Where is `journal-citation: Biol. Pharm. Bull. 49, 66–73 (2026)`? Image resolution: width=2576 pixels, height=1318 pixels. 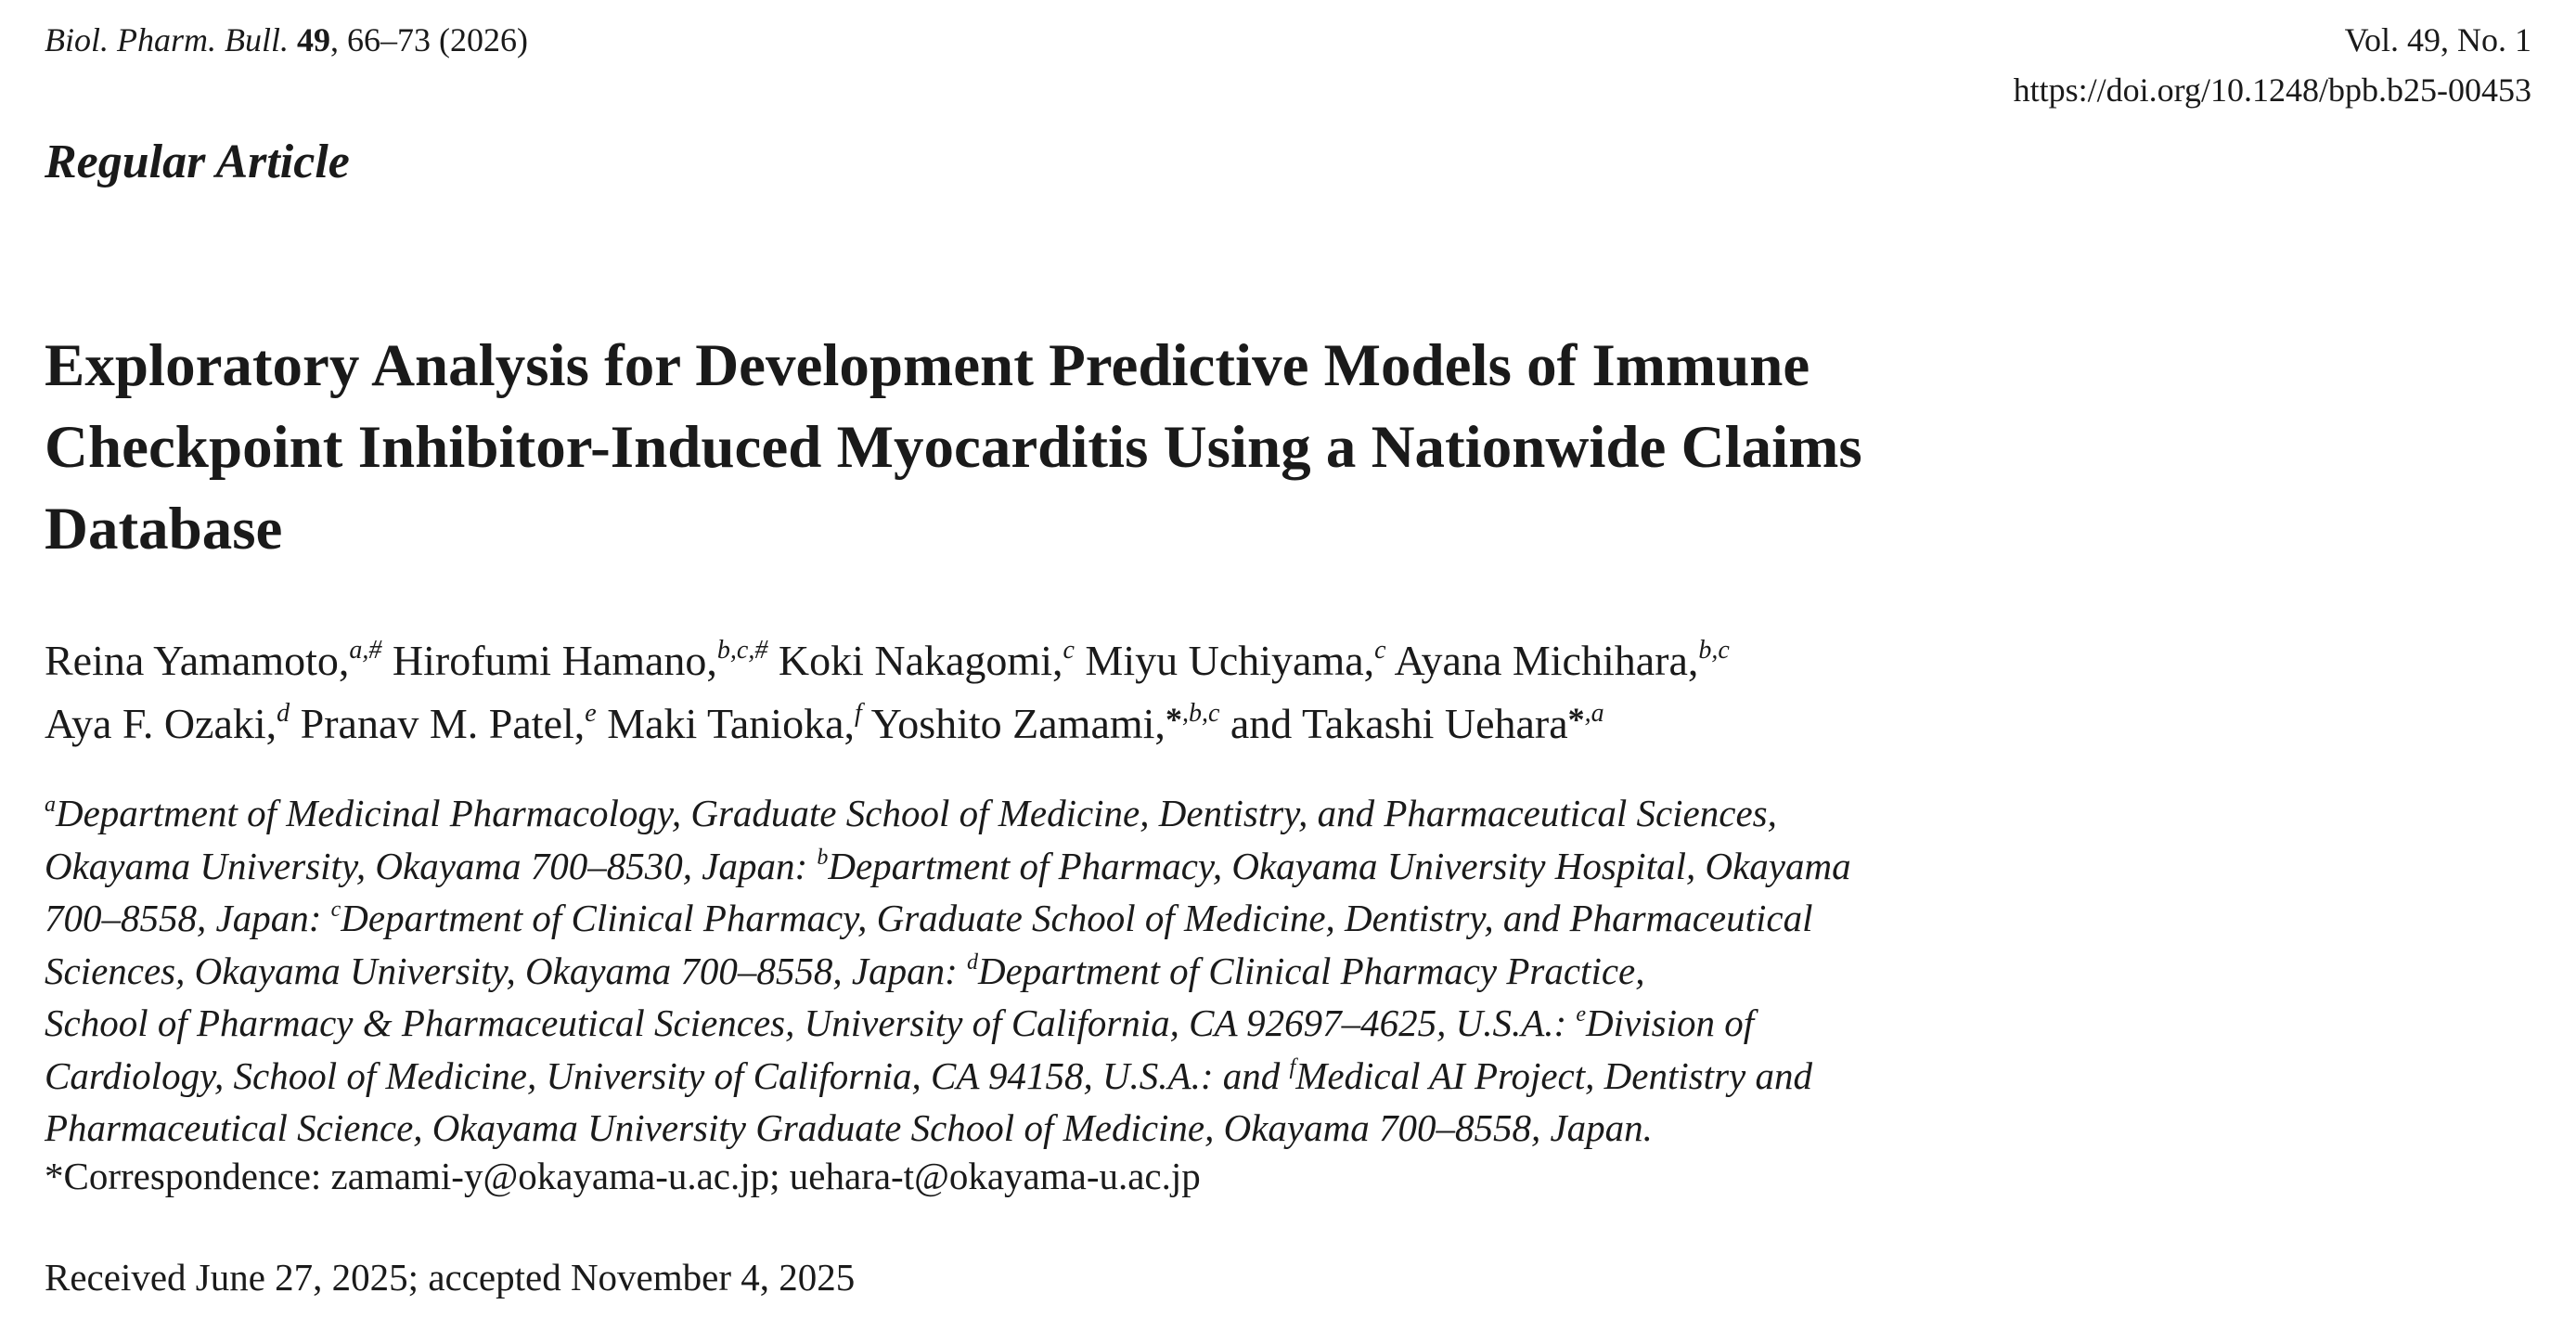
journal-citation: Biol. Pharm. Bull. 49, 66–73 (2026) is located at coordinates (286, 39).